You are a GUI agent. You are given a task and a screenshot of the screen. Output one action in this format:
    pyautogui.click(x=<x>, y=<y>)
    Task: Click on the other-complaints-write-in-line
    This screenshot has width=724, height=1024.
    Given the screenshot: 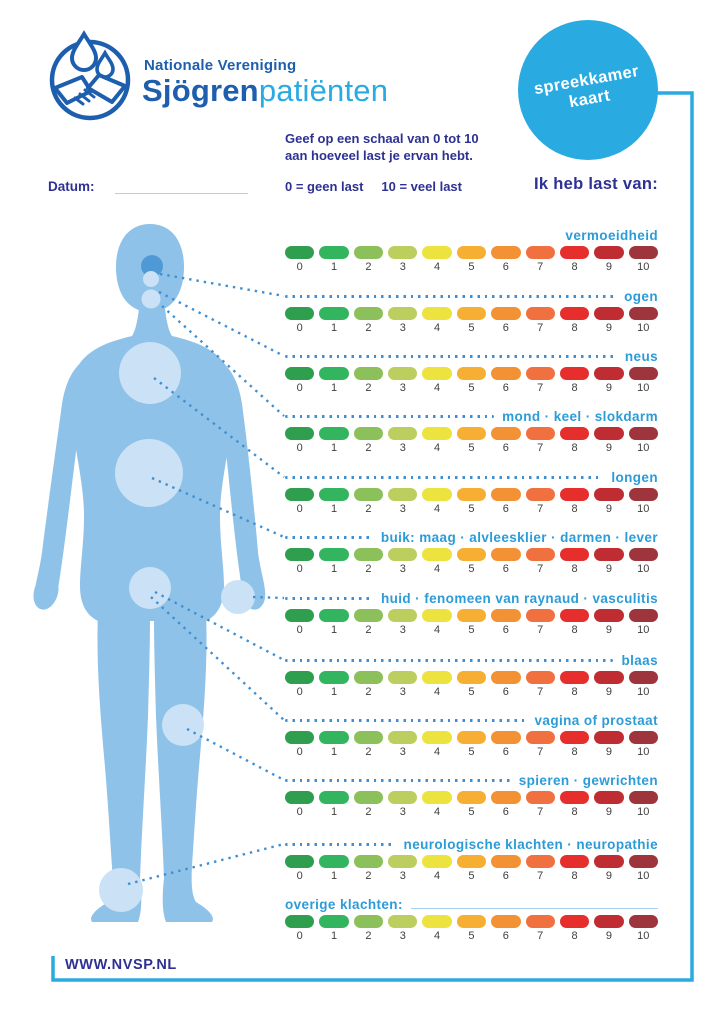 What is the action you would take?
    pyautogui.click(x=534, y=902)
    